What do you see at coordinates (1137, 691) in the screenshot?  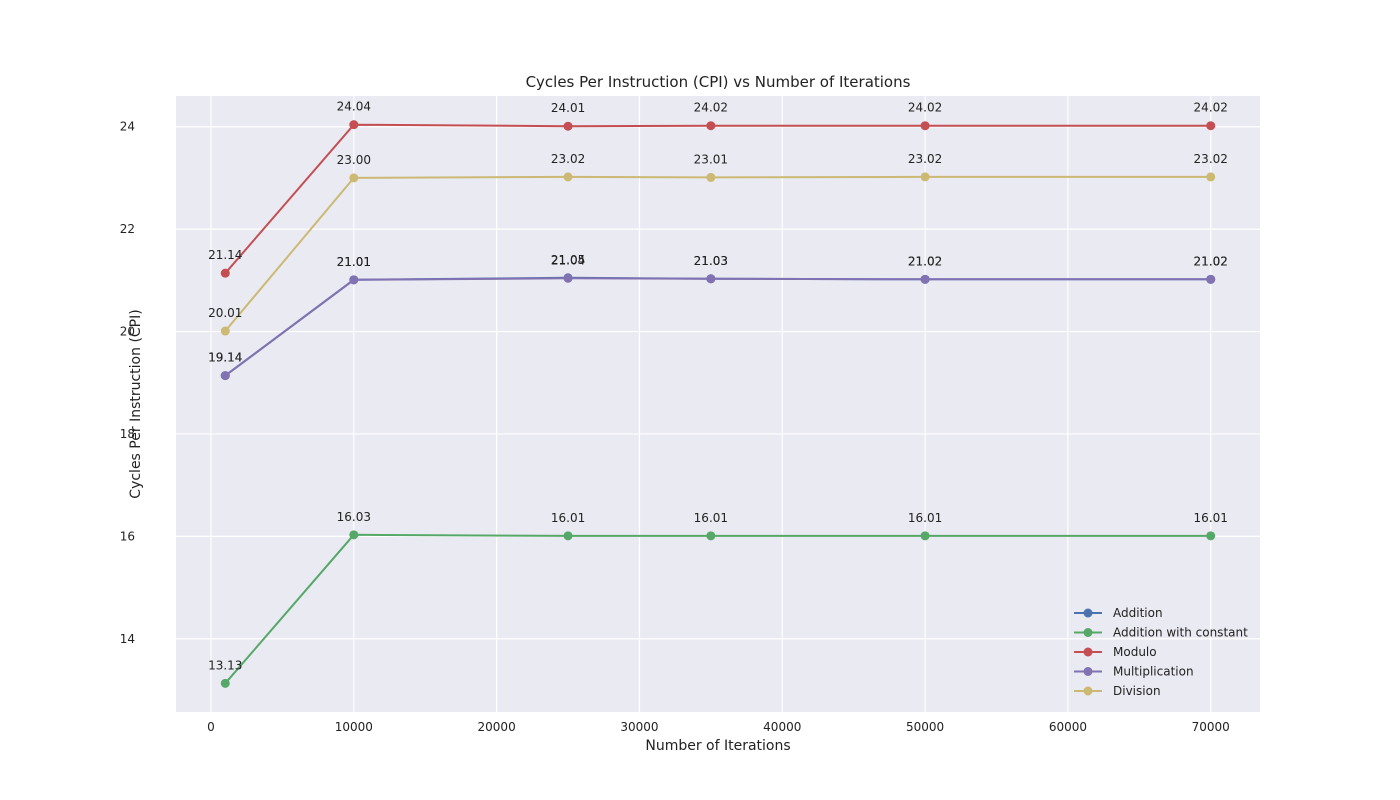 I see `legend-label: Division` at bounding box center [1137, 691].